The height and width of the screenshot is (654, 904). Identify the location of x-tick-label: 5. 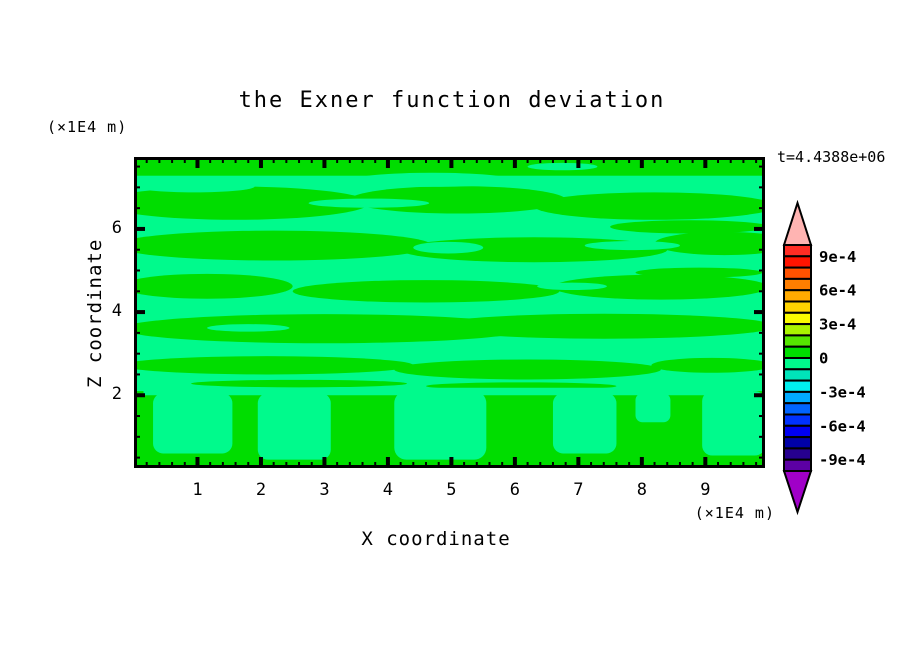
(451, 490).